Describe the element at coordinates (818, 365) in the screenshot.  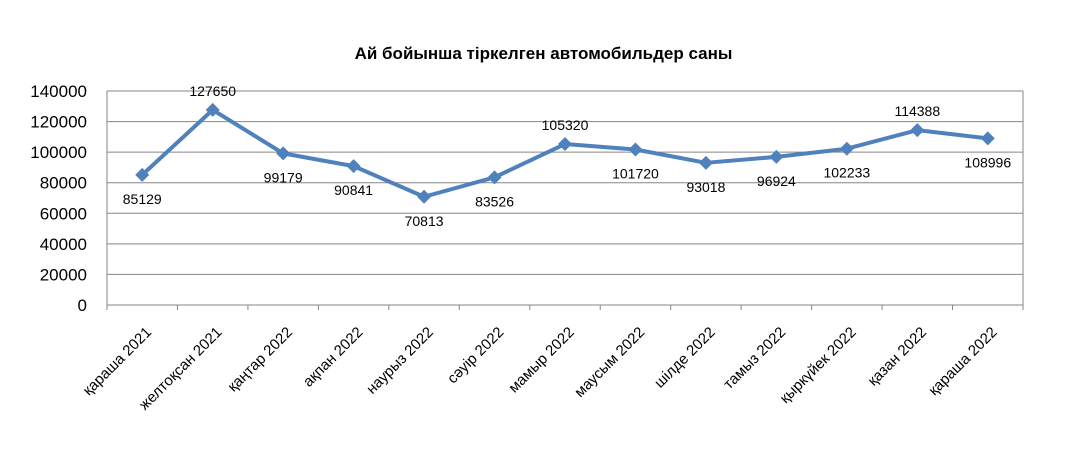
I see `x-tick-label: қыркүйек 2022` at that location.